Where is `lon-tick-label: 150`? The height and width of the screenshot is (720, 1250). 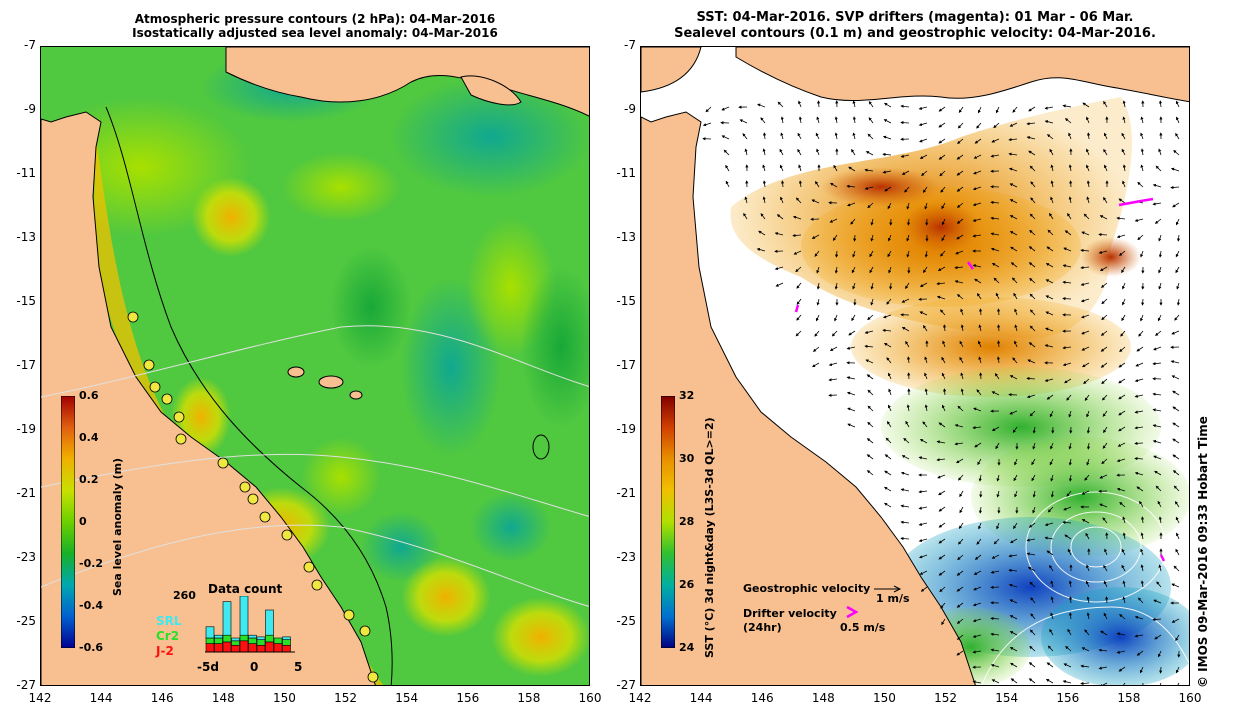
lon-tick-label: 150 is located at coordinates (884, 698).